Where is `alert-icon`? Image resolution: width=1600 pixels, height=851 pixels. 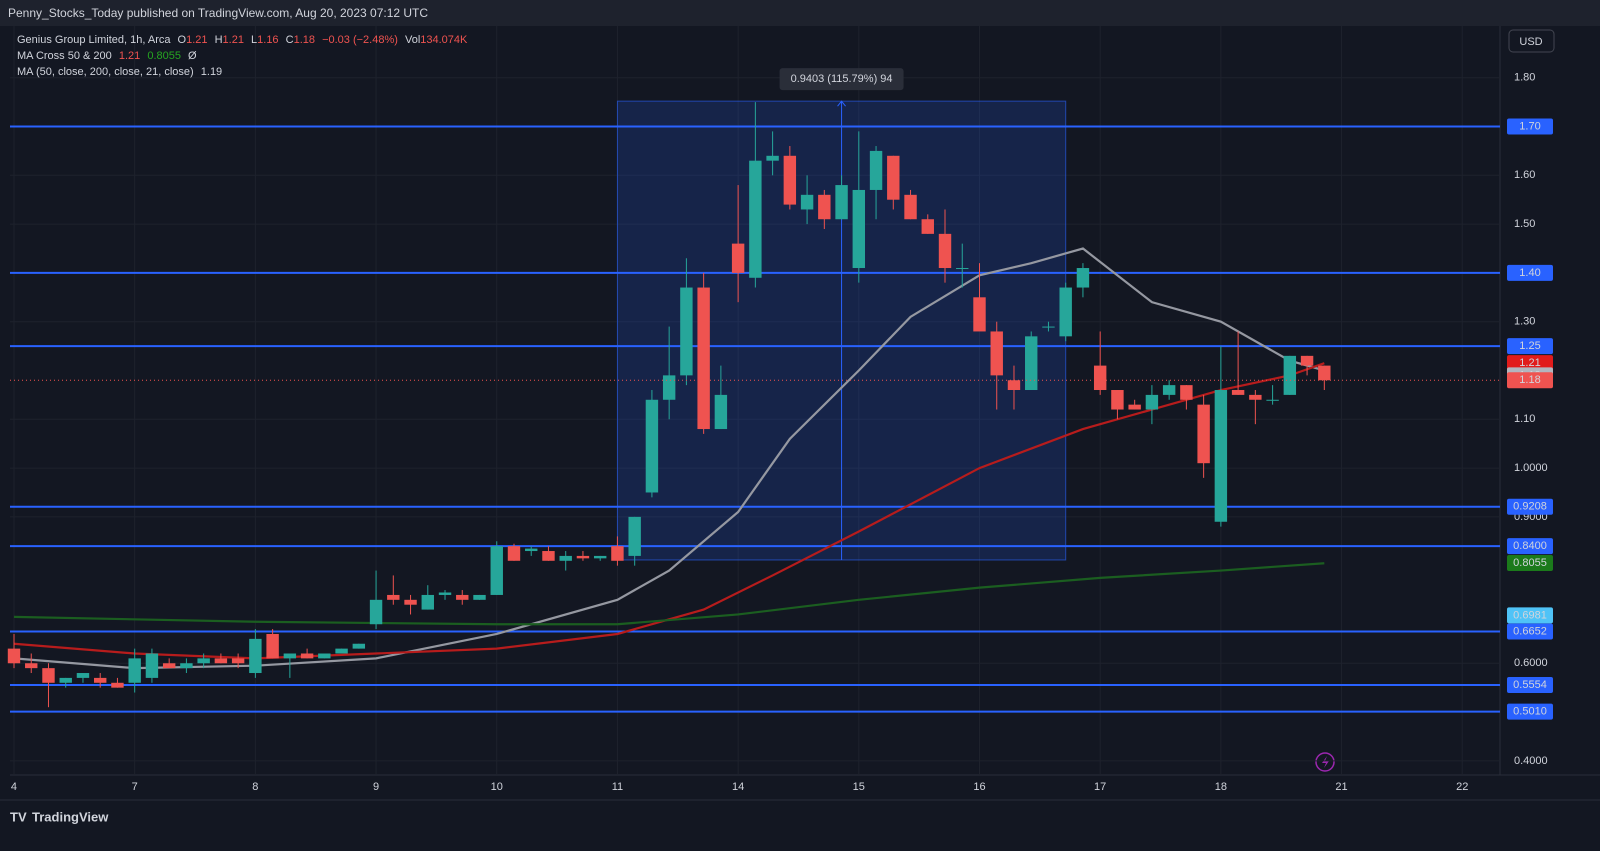
alert-icon is located at coordinates (1325, 762).